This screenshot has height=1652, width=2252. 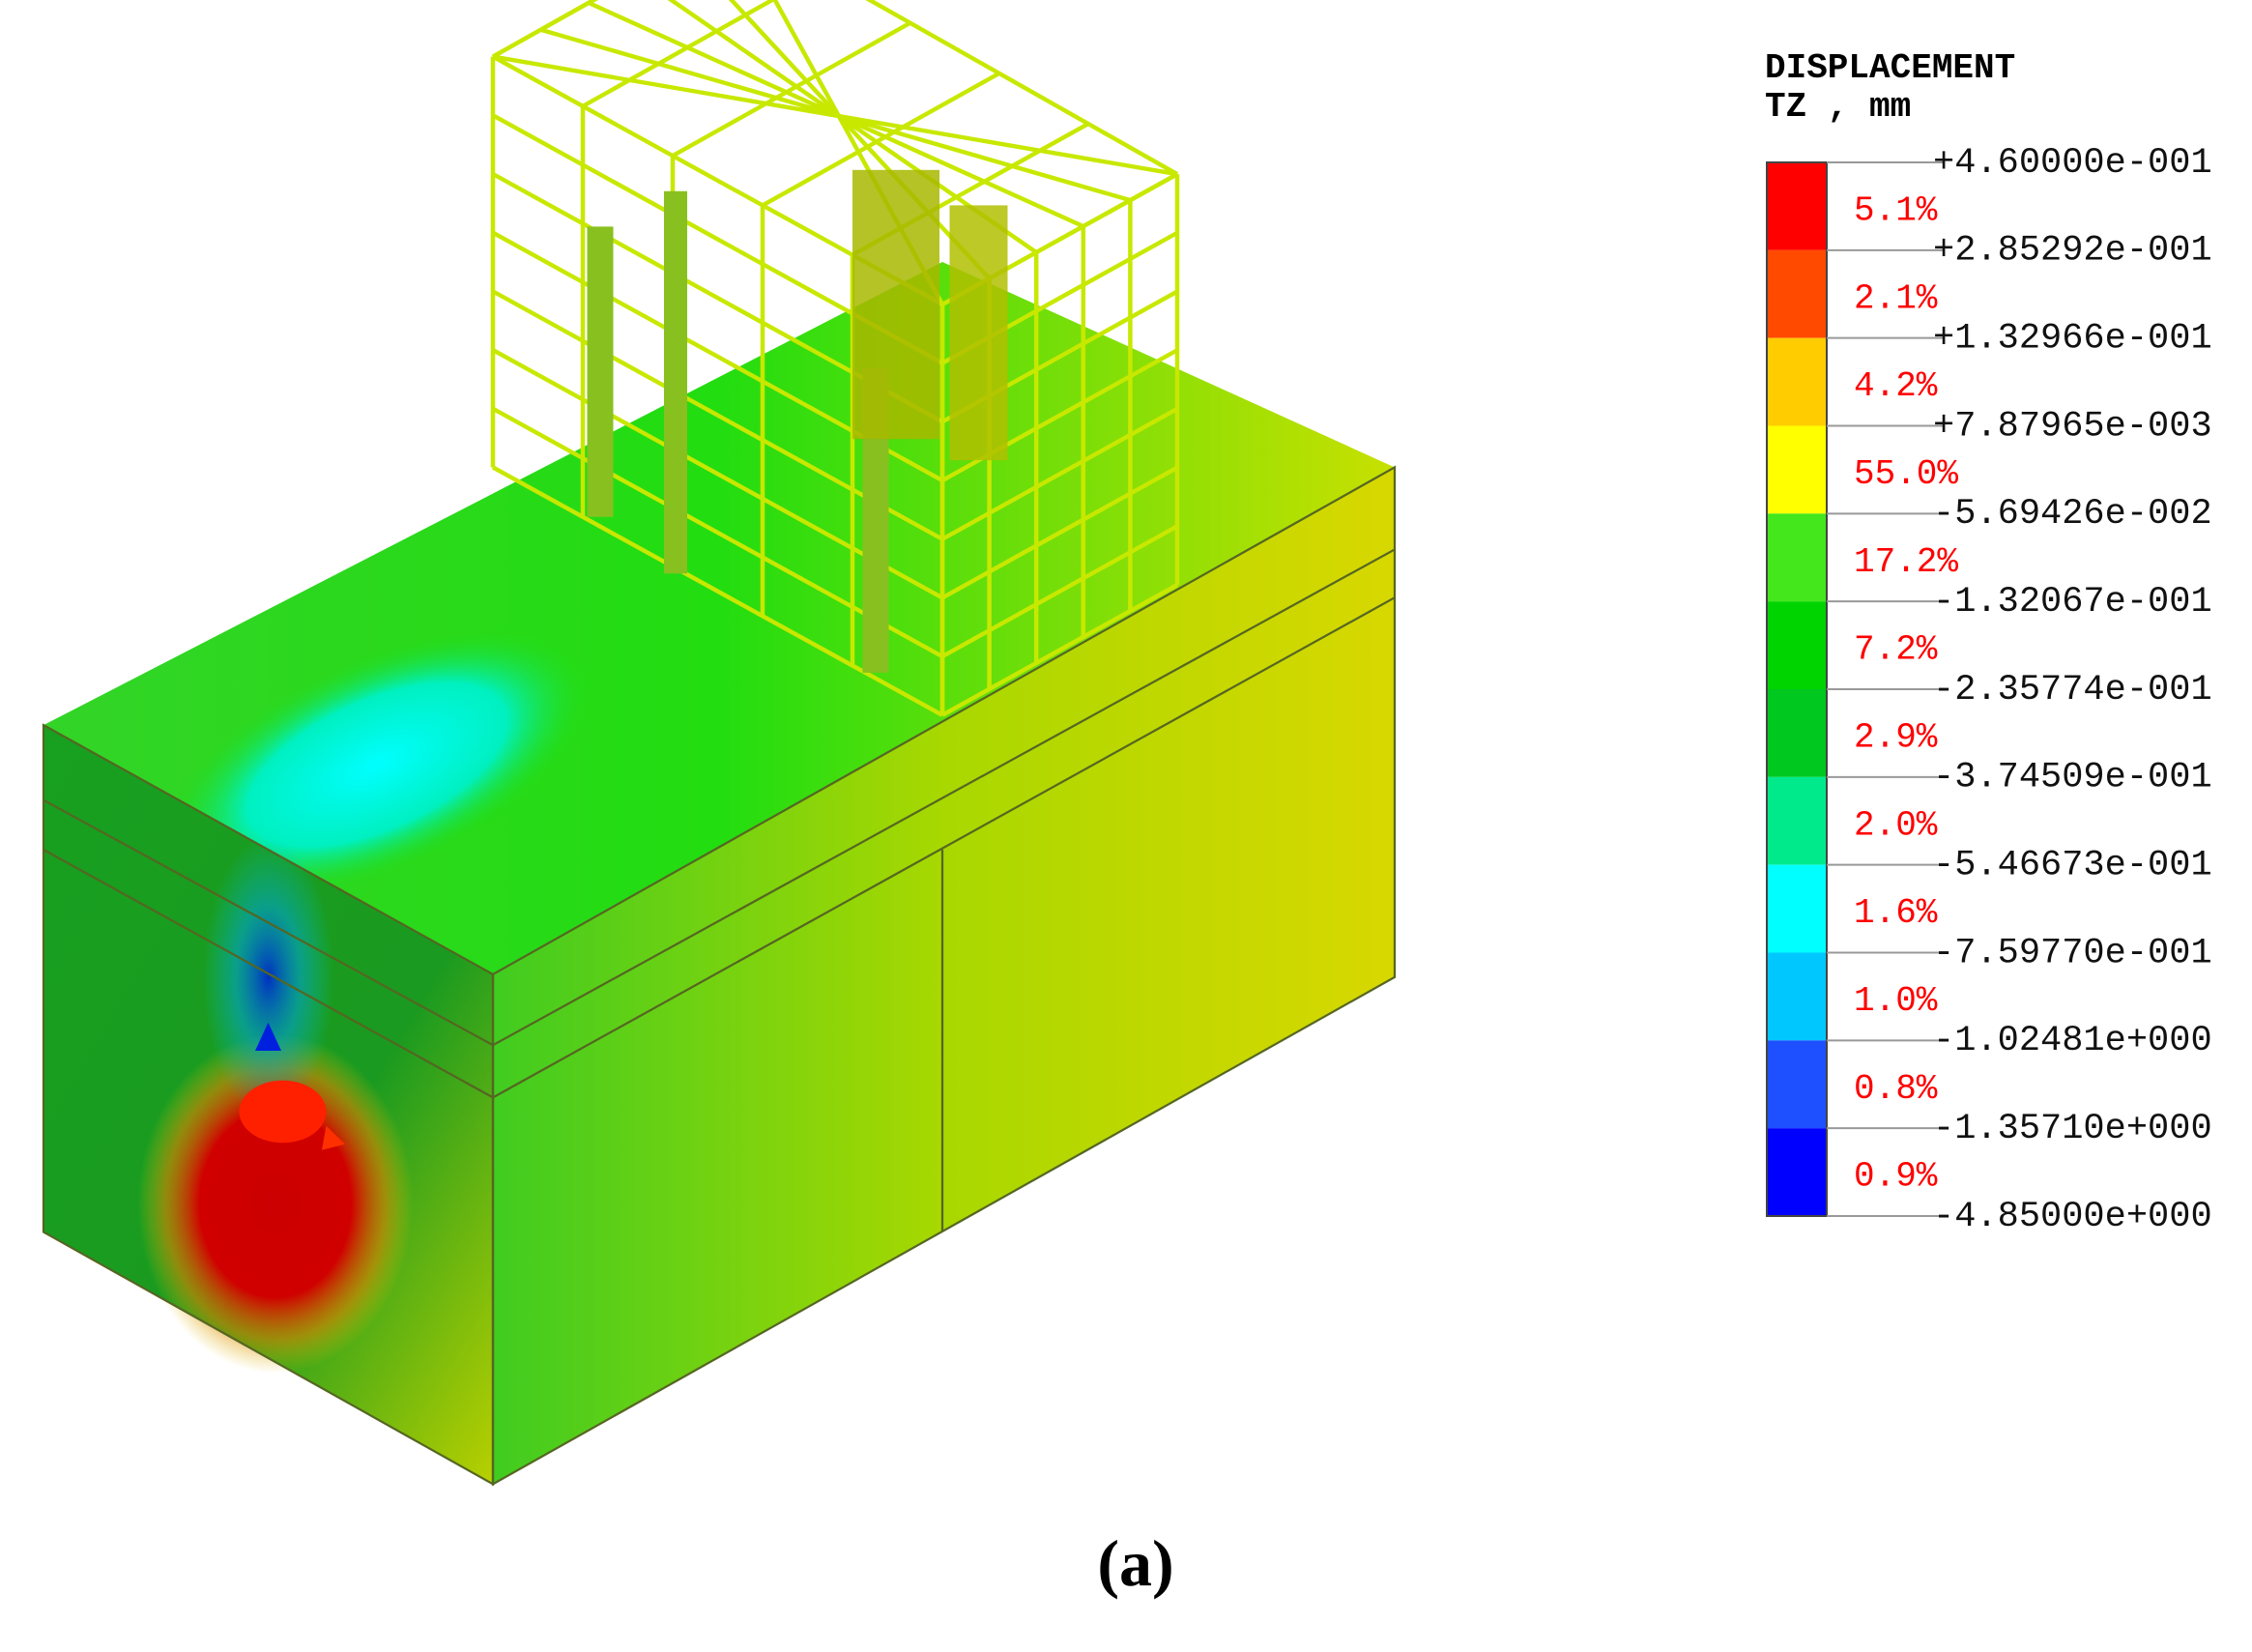 What do you see at coordinates (2072, 602) in the screenshot?
I see `legend-level: -1.32067e-001` at bounding box center [2072, 602].